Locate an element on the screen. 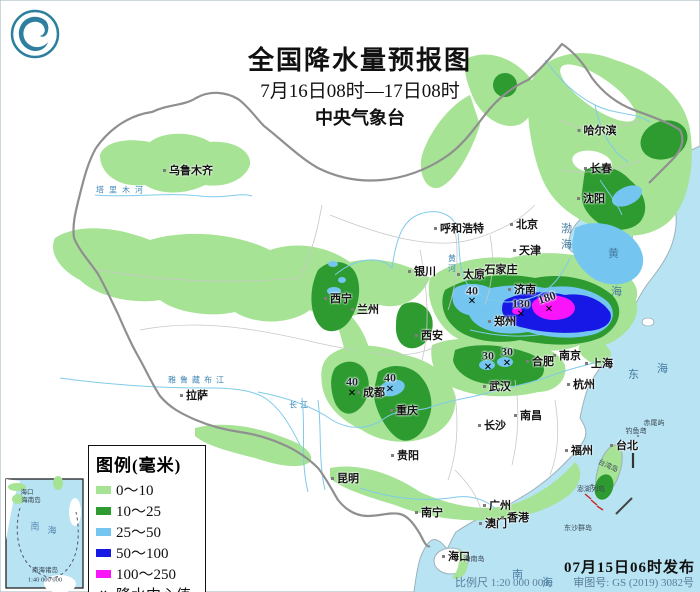  precip-magenta-core is located at coordinates (543, 307).